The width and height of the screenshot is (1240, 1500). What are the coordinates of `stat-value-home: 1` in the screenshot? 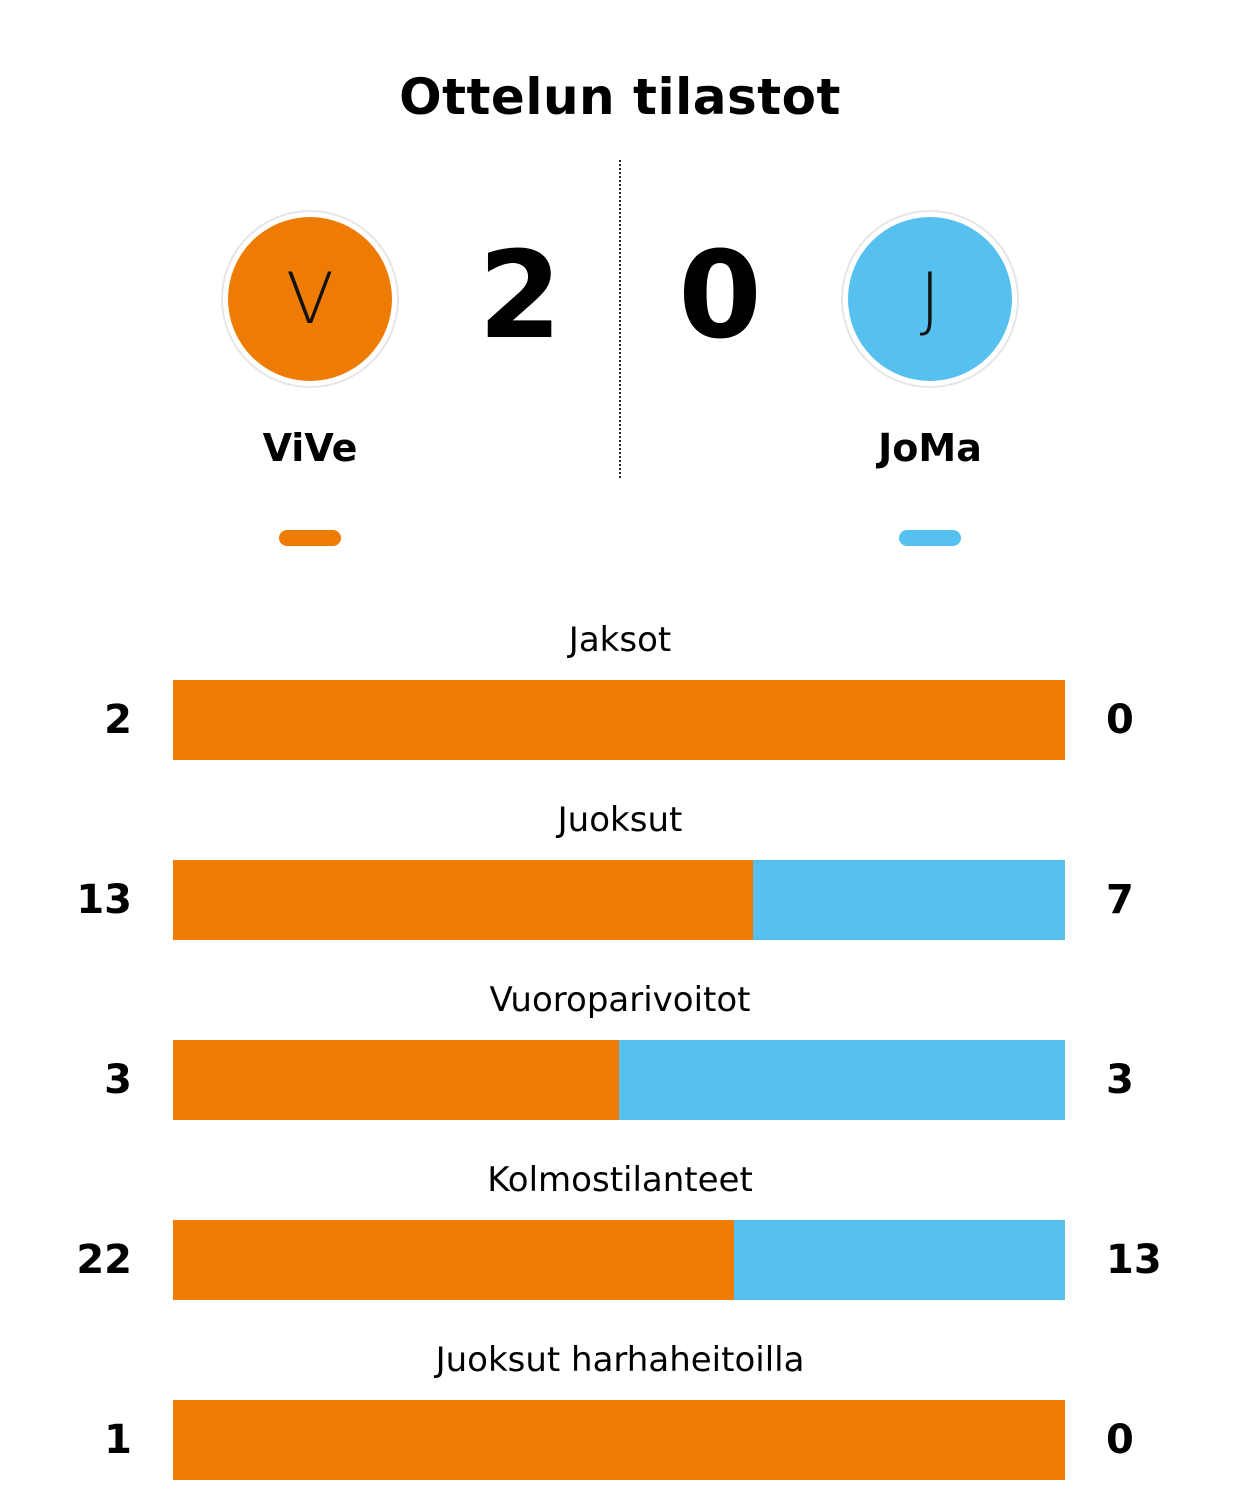 It's located at (118, 1440).